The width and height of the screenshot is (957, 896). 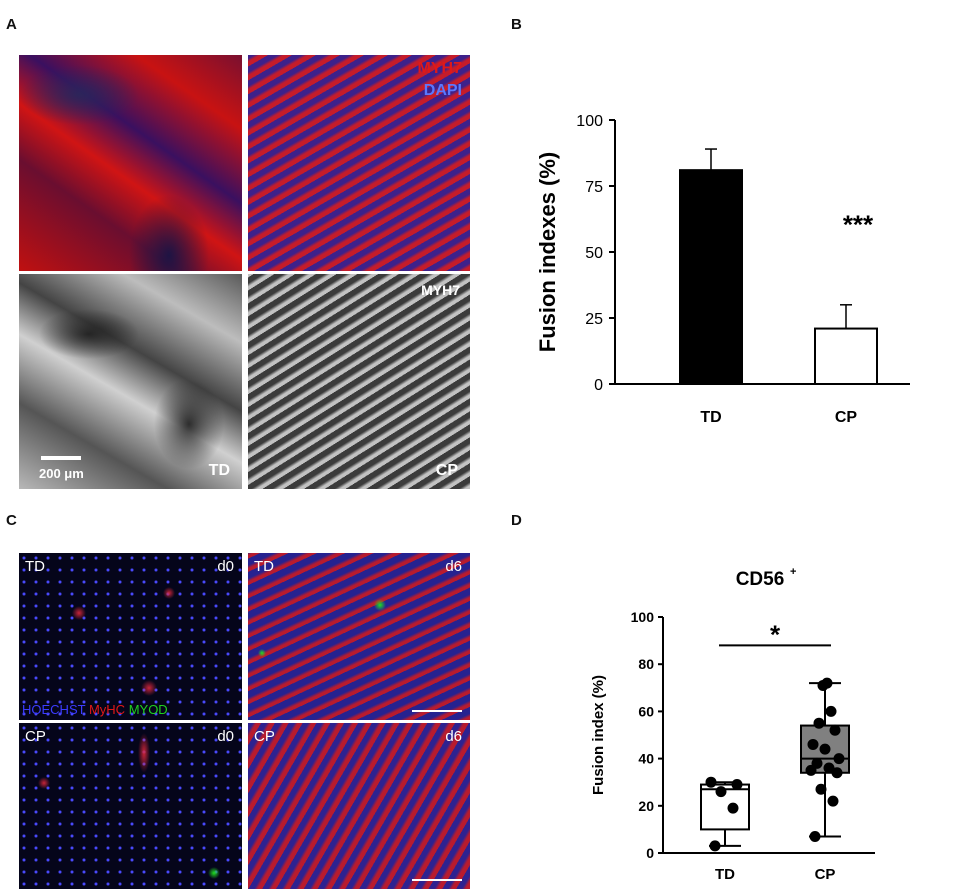 I want to click on stain-myhc: MyHC, so click(x=107, y=709).